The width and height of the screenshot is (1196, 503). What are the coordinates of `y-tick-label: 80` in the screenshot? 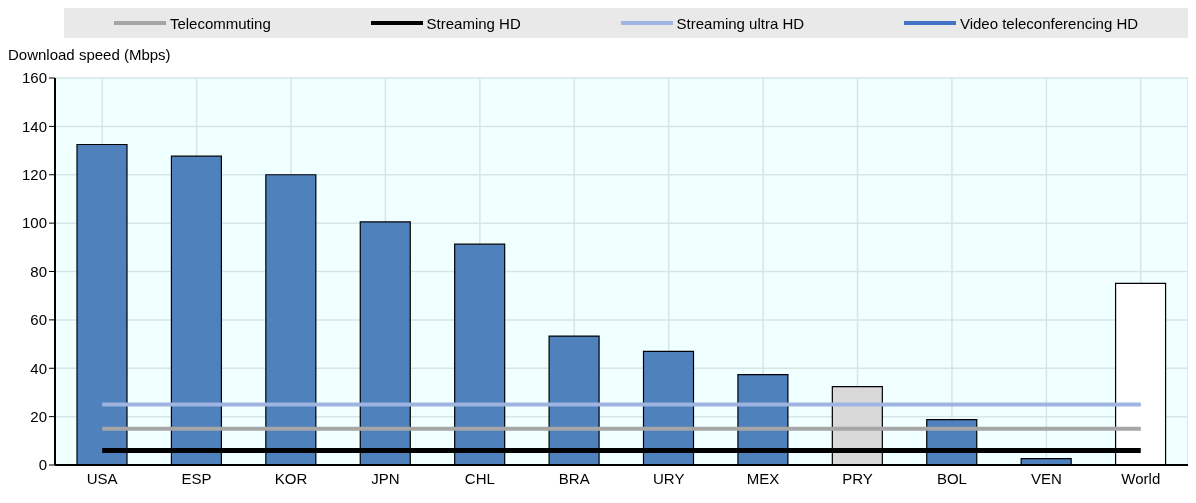 It's located at (38, 271).